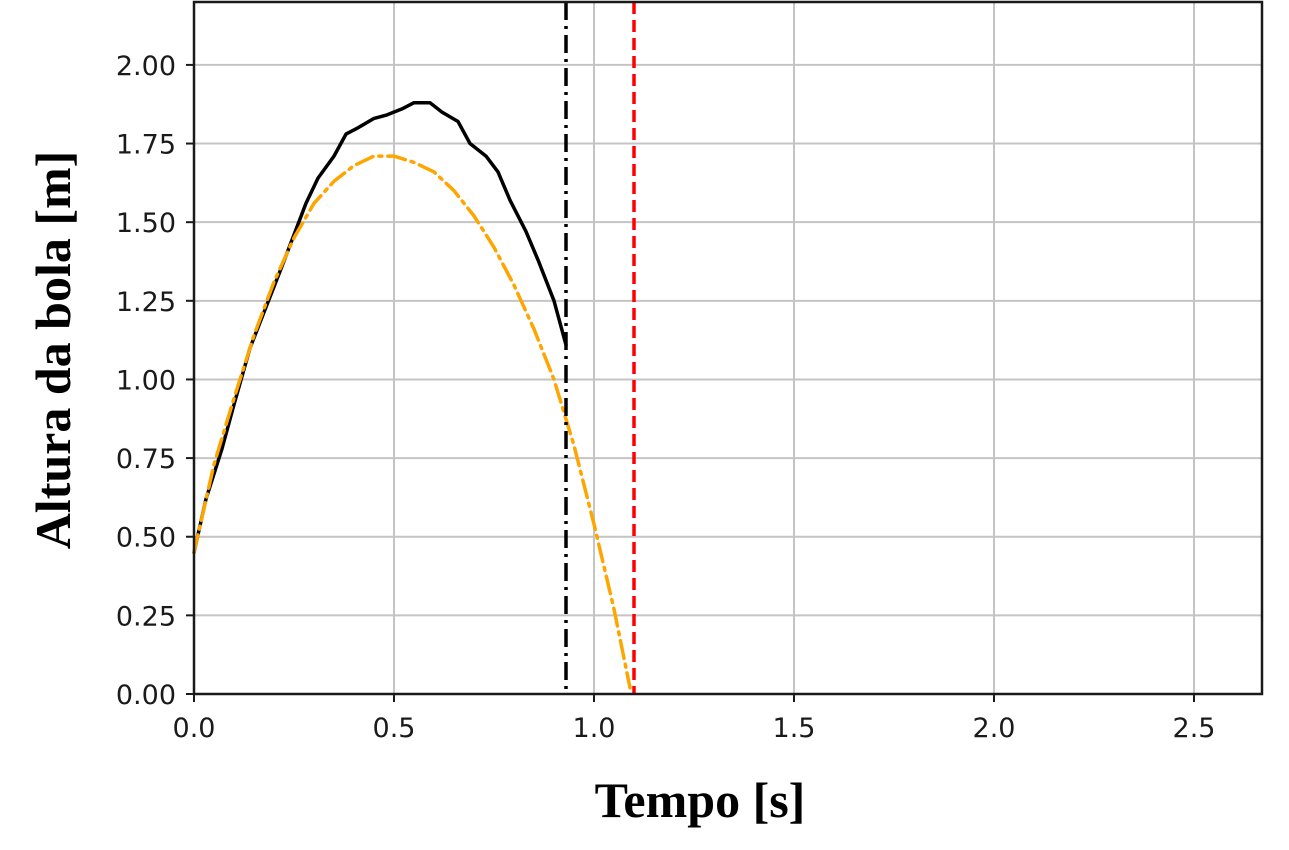 Image resolution: width=1289 pixels, height=850 pixels. Describe the element at coordinates (146, 616) in the screenshot. I see `y-tick-label: 0.25` at that location.